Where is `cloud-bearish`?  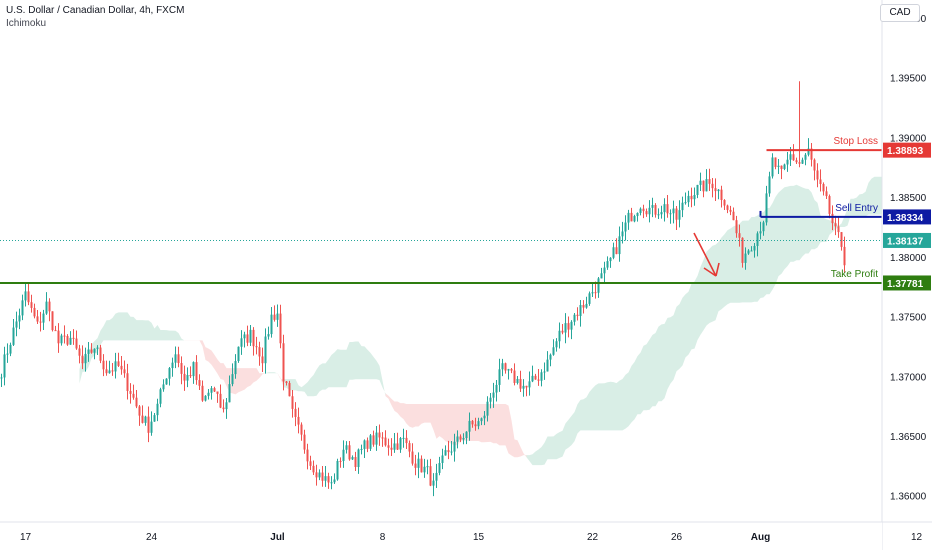
cloud-bearish is located at coordinates (280, 380).